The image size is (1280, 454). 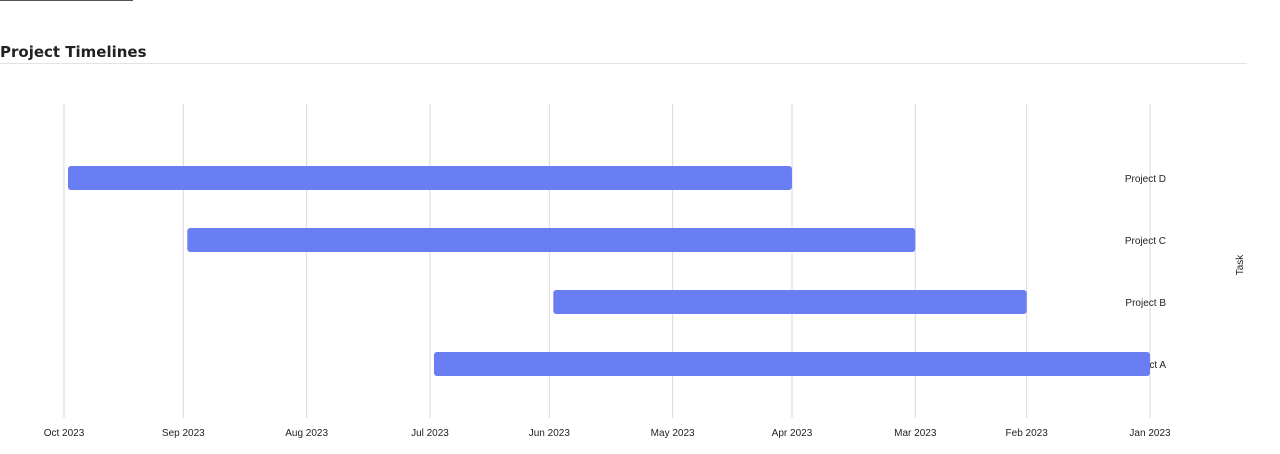 What do you see at coordinates (1145, 303) in the screenshot?
I see `category-label: Project B` at bounding box center [1145, 303].